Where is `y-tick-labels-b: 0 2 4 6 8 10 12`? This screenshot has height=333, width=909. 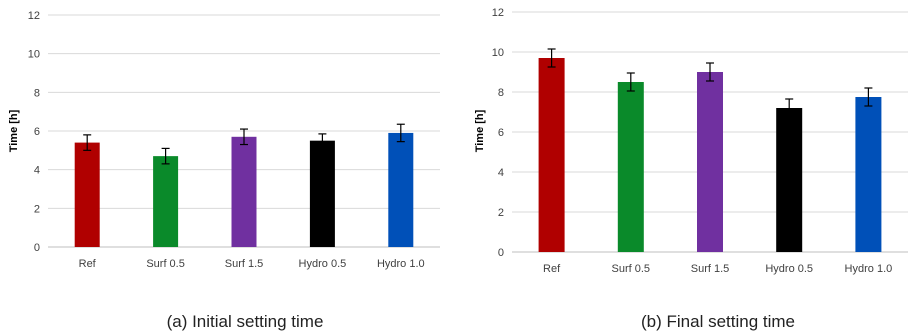
y-tick-labels-b: 0 2 4 6 8 10 12 is located at coordinates (498, 133).